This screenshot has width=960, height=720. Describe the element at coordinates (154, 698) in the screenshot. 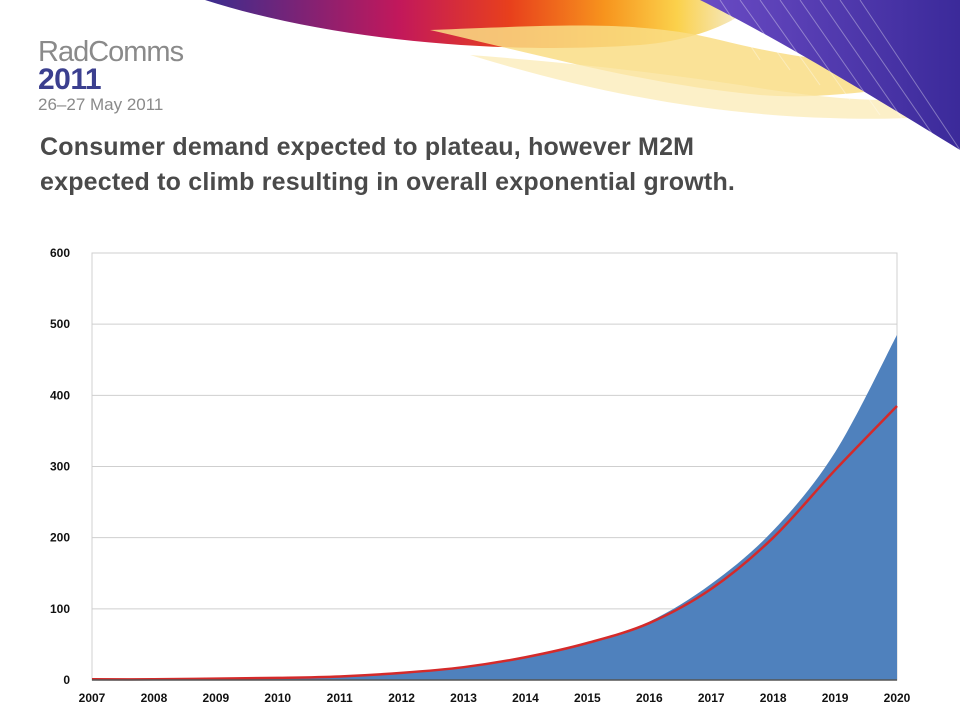

I see `x-tick-label: 2008` at that location.